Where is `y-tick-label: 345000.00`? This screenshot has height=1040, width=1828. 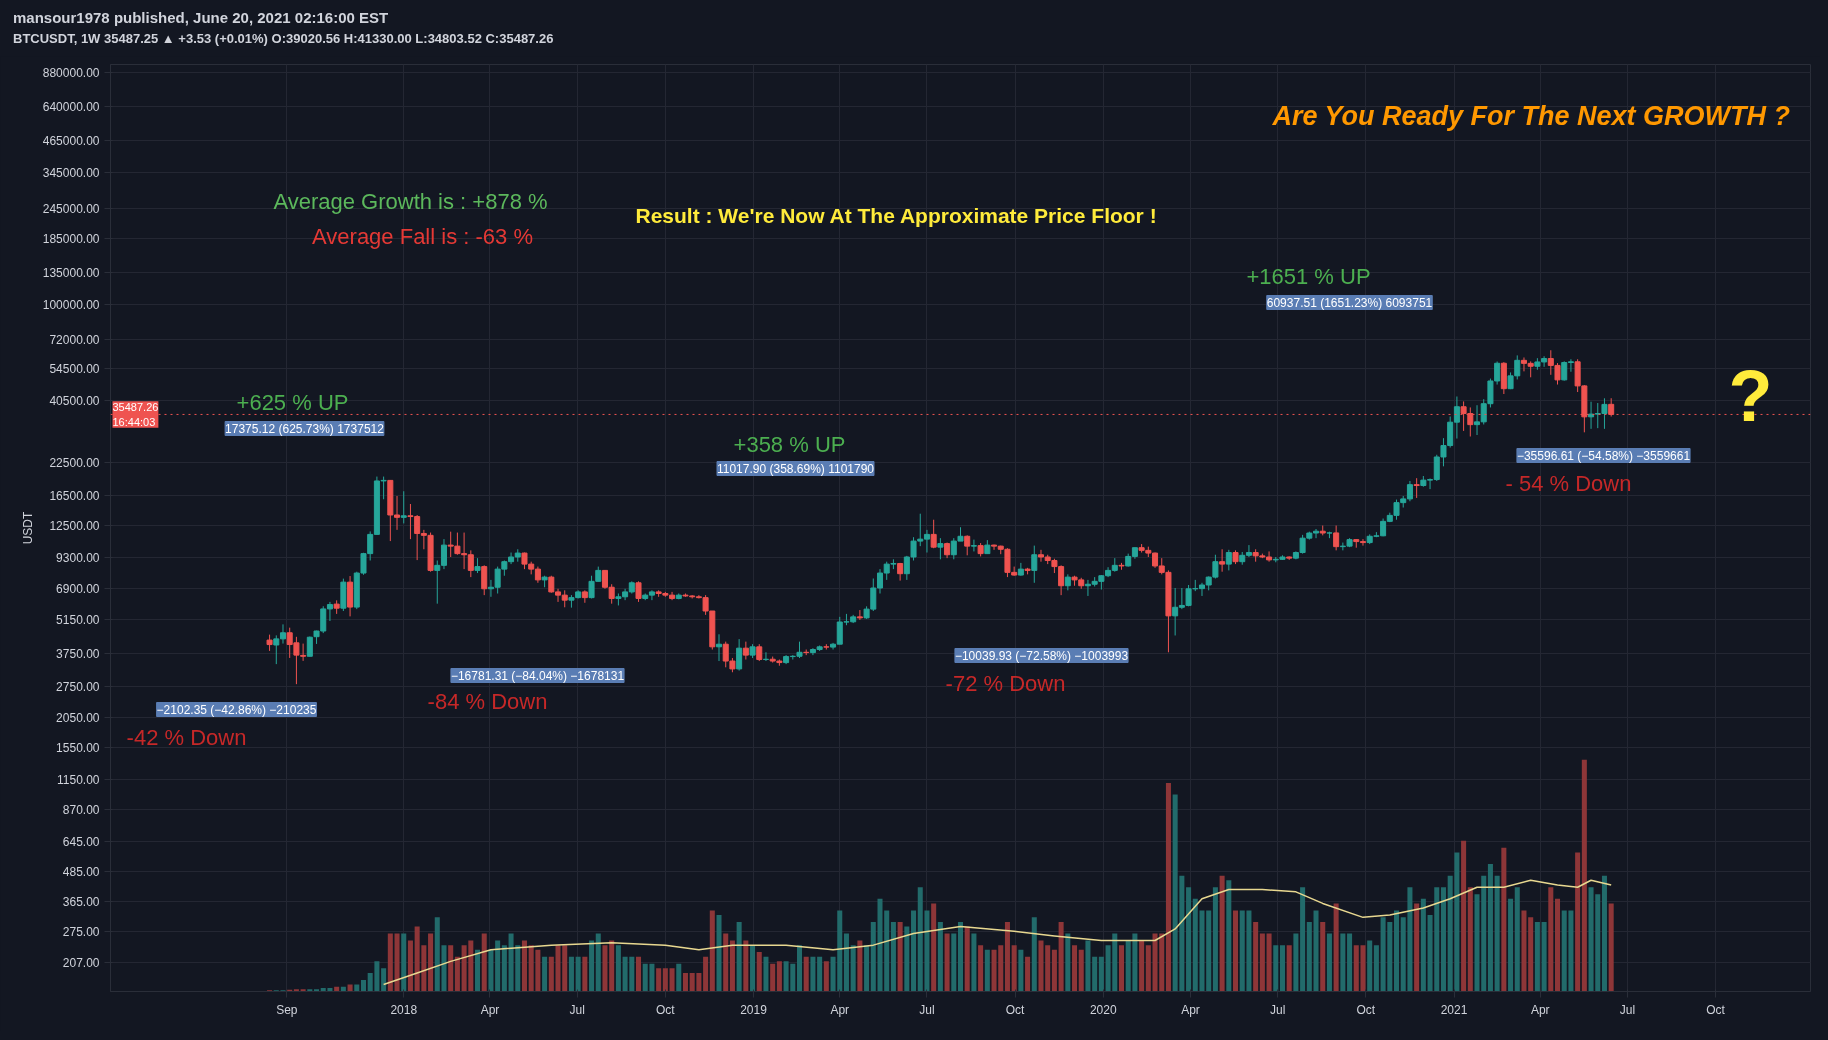 y-tick-label: 345000.00 is located at coordinates (71, 172).